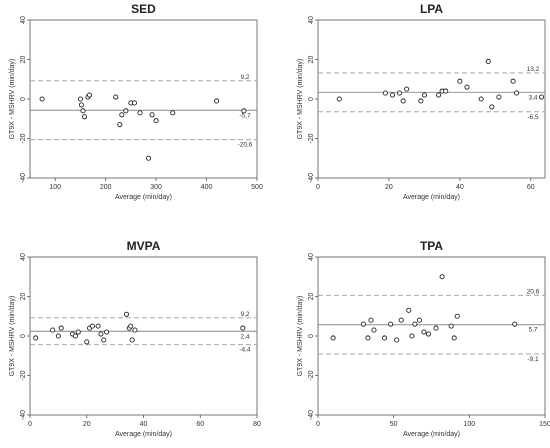 The width and height of the screenshot is (550, 448). What do you see at coordinates (533, 359) in the screenshot?
I see `reference-line-label: -9,1` at bounding box center [533, 359].